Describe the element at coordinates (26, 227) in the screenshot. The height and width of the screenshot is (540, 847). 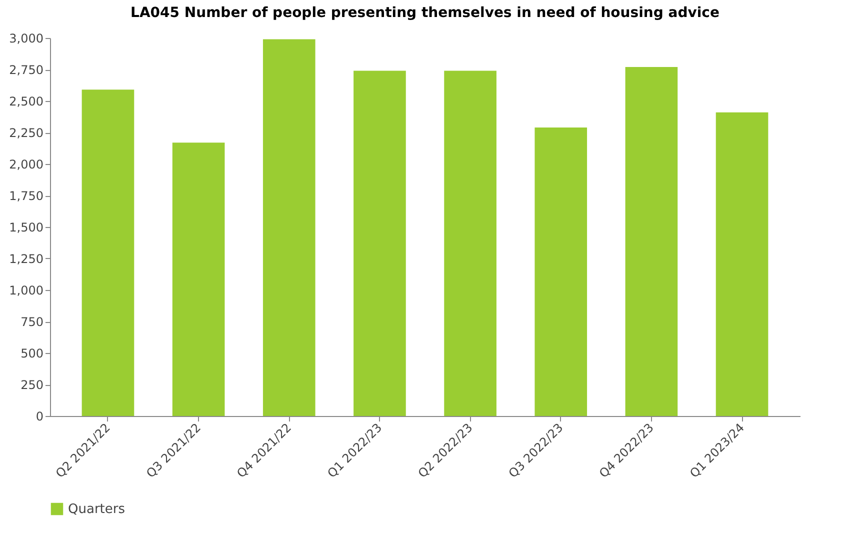
I see `y-tick-label: 1,500` at that location.